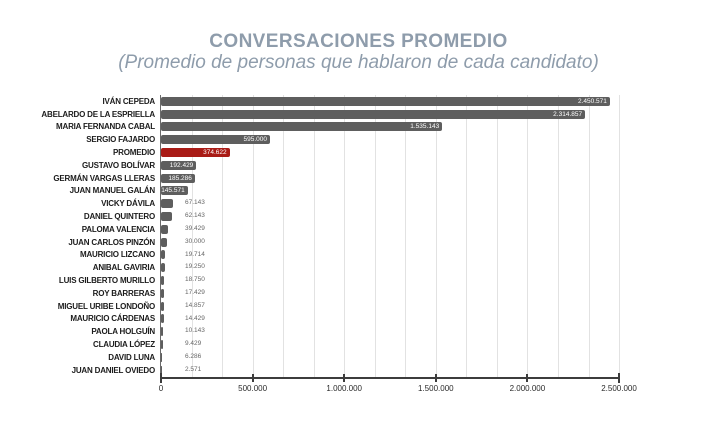  Describe the element at coordinates (123, 332) in the screenshot. I see `category-label: PAOLA HOLGUÍN` at that location.